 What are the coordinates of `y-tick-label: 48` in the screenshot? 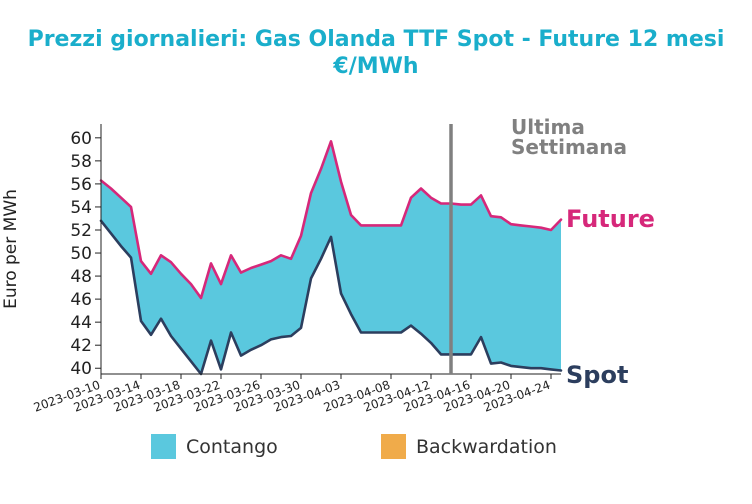 It's located at (81, 277).